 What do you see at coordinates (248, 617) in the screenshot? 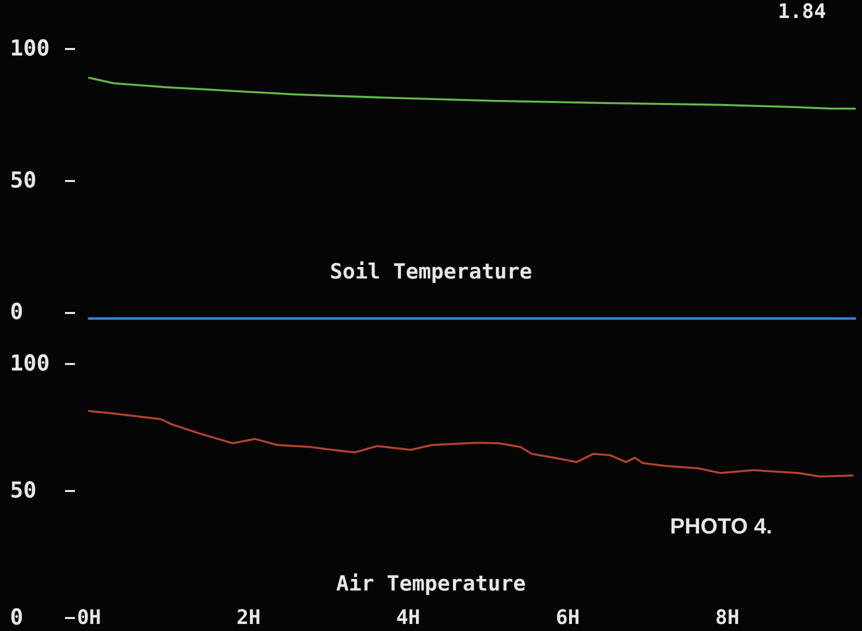
I see `x-tick-label: 2H` at bounding box center [248, 617].